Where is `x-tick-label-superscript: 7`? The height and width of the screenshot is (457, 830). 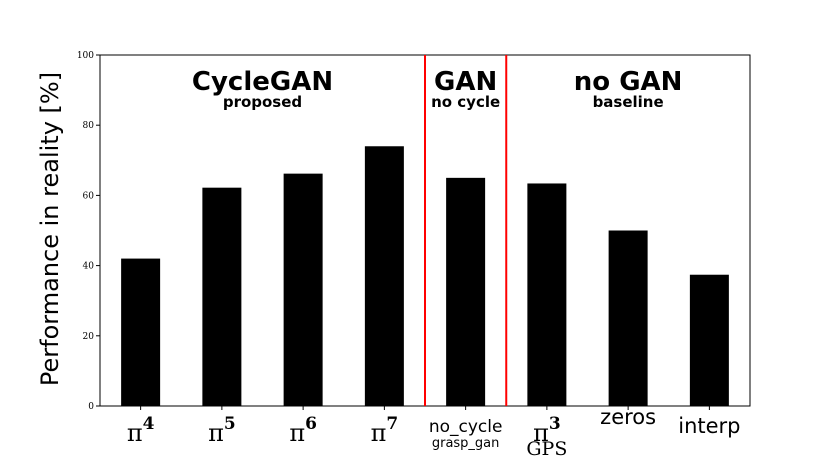 x-tick-label-superscript: 7 is located at coordinates (392, 424).